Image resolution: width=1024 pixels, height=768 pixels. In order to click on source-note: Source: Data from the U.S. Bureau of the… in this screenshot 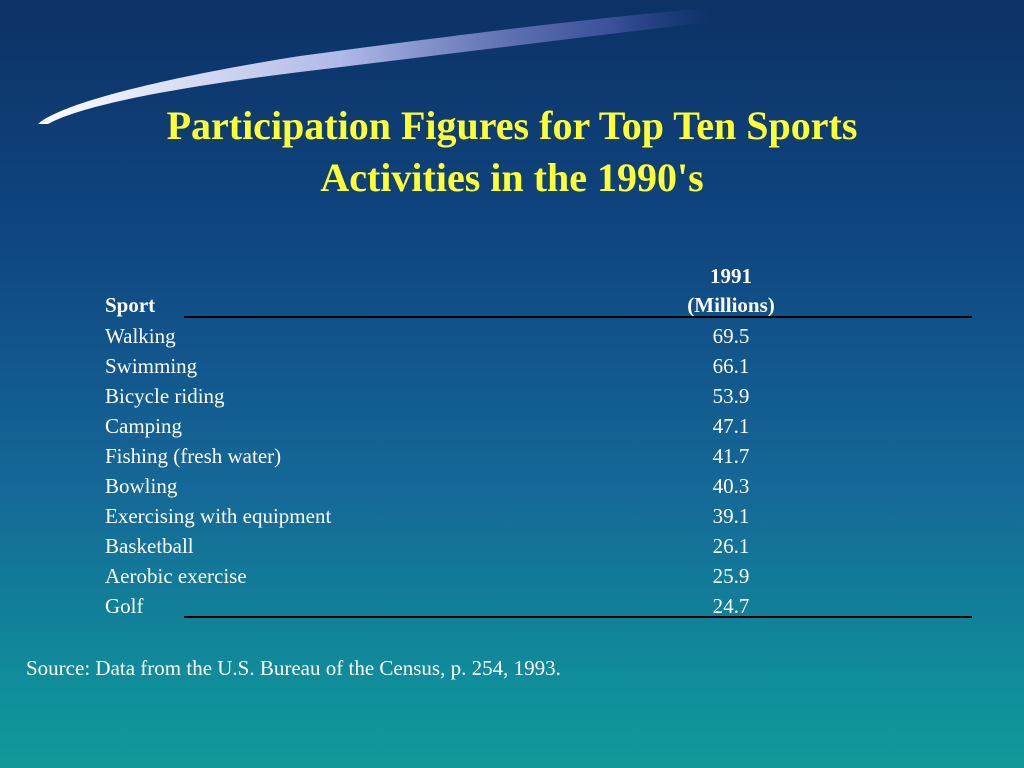, I will do `click(293, 668)`.